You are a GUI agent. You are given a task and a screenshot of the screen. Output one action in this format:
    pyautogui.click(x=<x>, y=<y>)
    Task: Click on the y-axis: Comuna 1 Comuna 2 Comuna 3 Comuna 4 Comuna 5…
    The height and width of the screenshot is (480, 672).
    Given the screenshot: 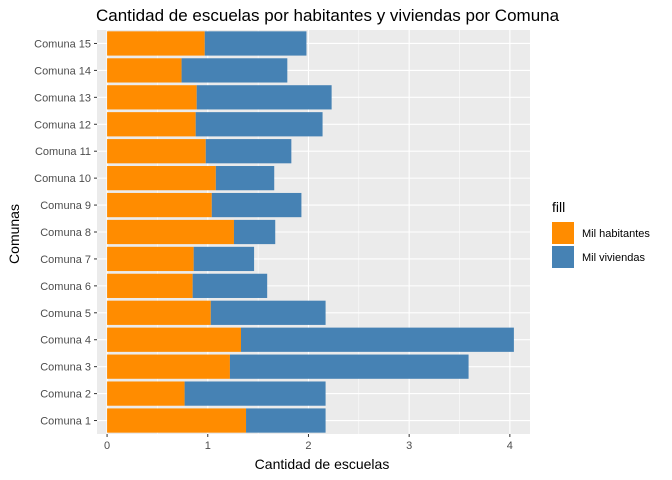 What is the action you would take?
    pyautogui.click(x=65, y=233)
    